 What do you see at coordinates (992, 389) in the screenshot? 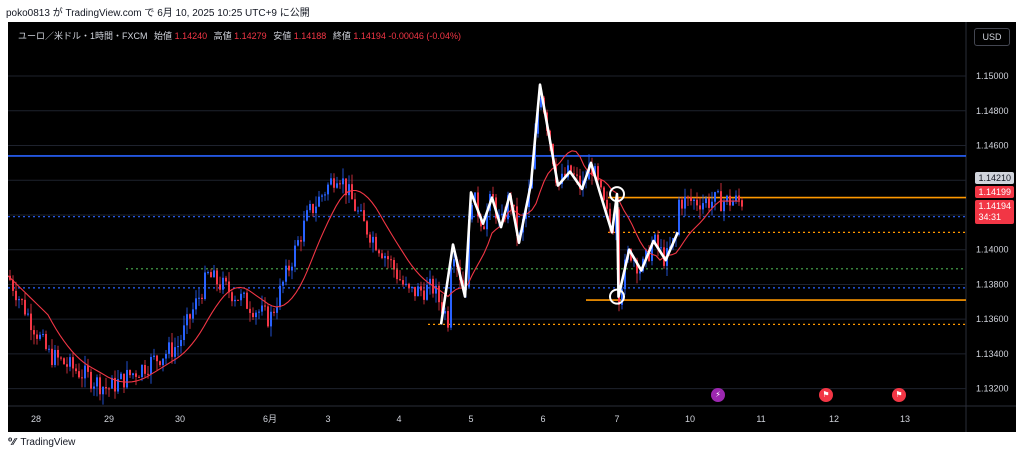
I see `y-tick-label: 1.13200` at bounding box center [992, 389].